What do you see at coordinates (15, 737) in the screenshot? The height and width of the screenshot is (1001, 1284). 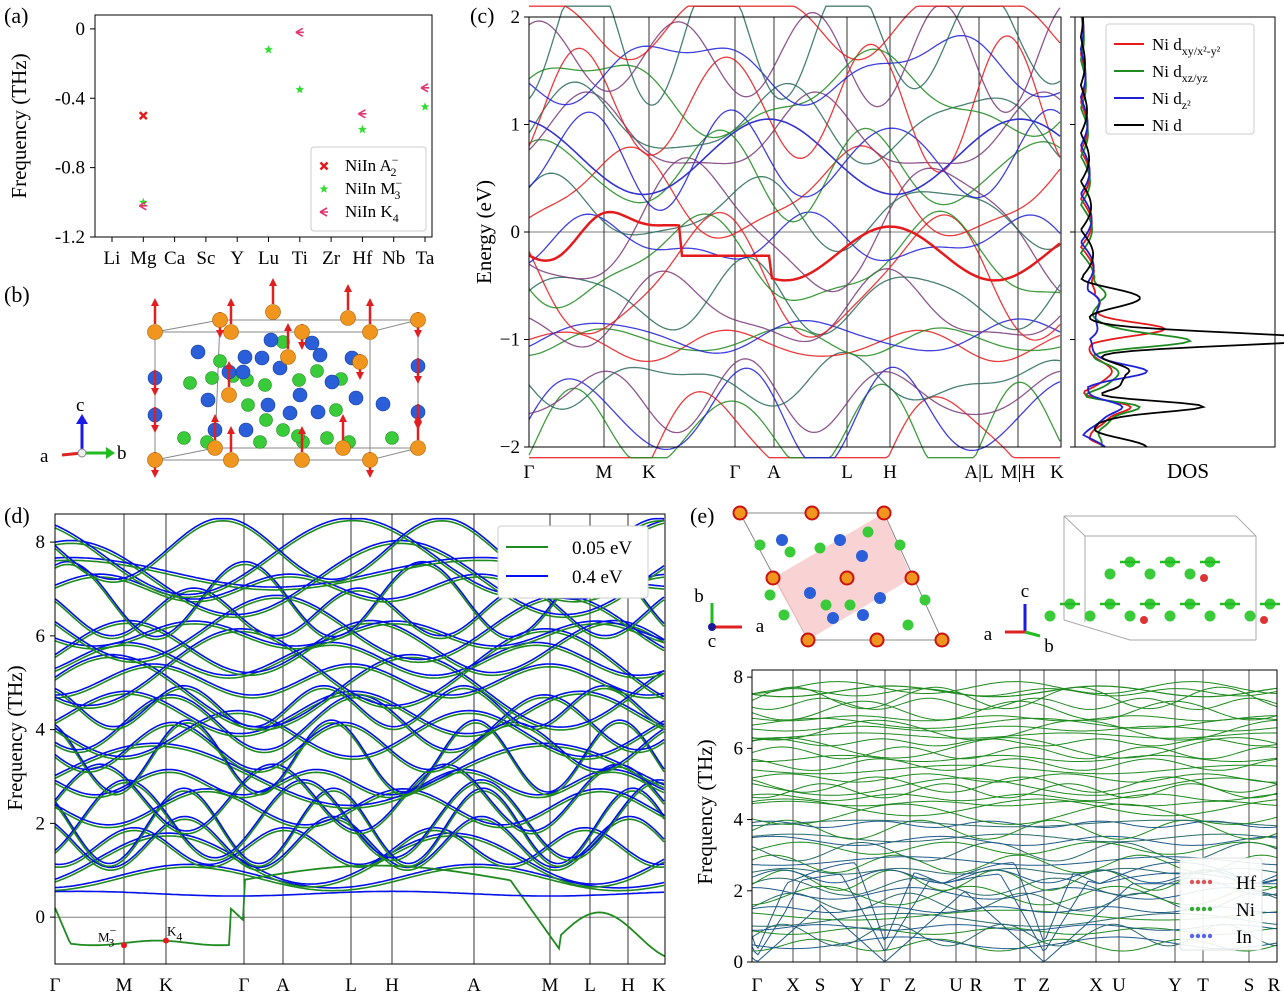 I see `panel-d-ylabel: Frequency (THz)` at bounding box center [15, 737].